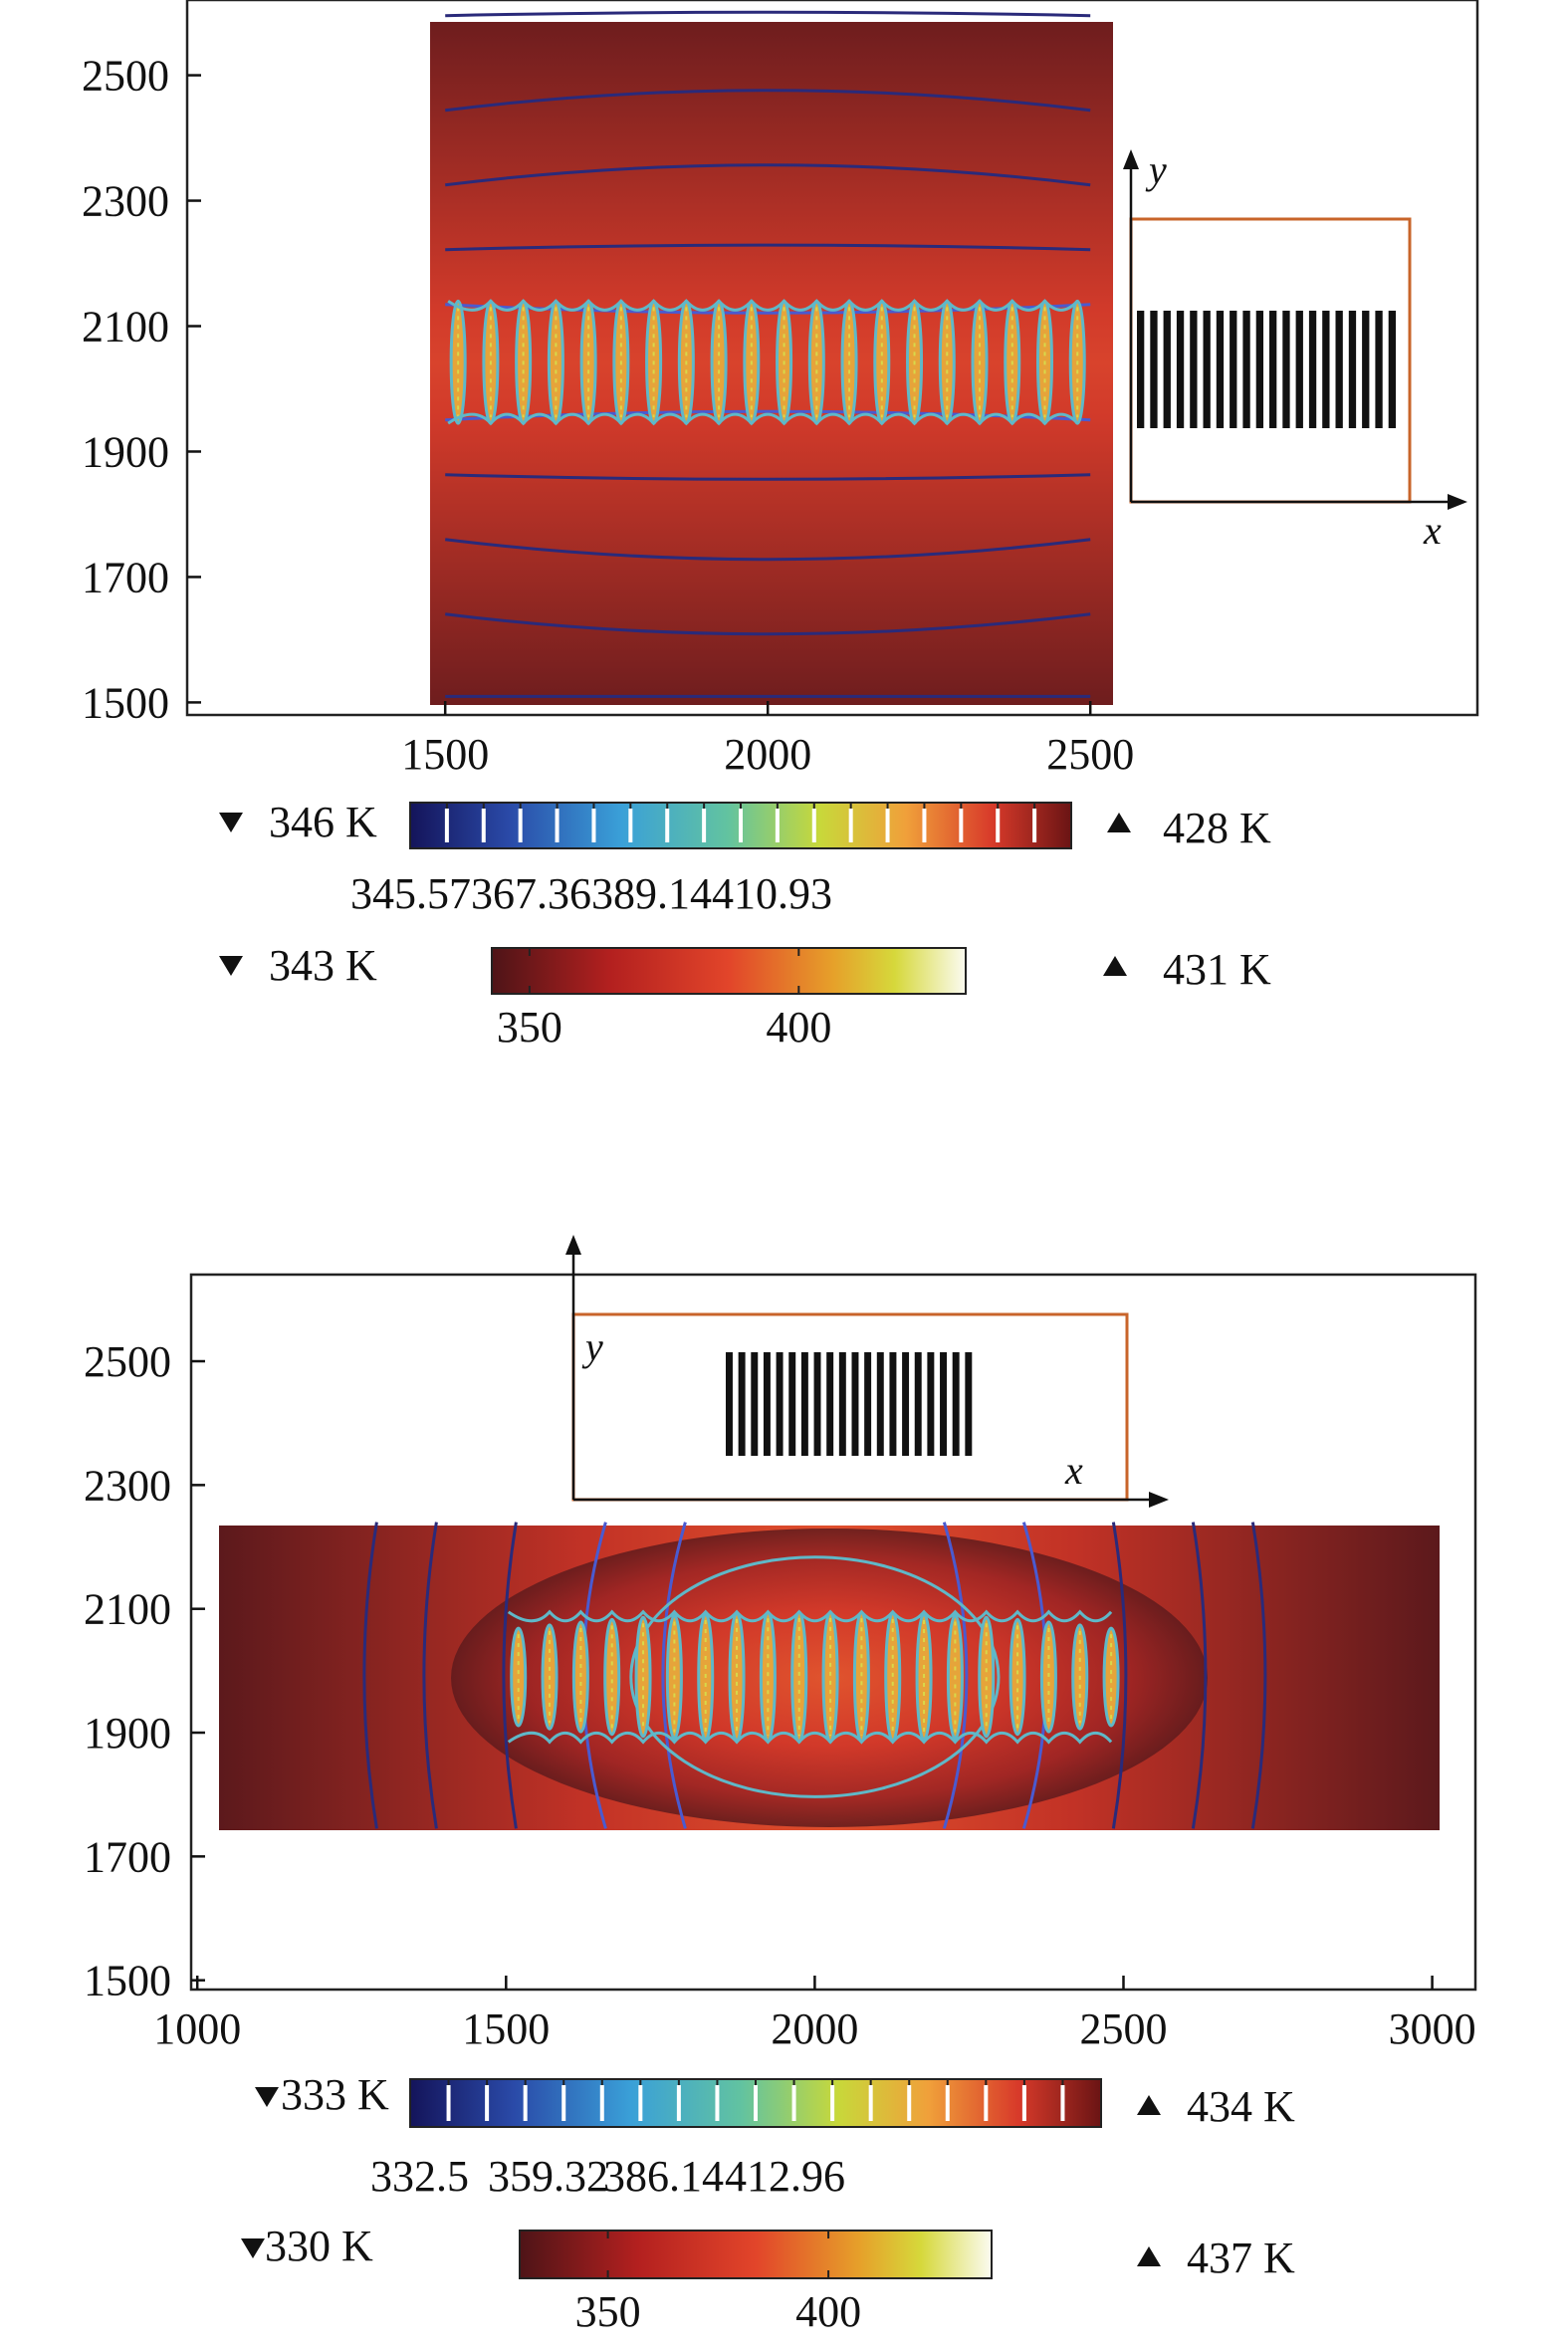  What do you see at coordinates (126, 451) in the screenshot?
I see `y-tick-label: 1900` at bounding box center [126, 451].